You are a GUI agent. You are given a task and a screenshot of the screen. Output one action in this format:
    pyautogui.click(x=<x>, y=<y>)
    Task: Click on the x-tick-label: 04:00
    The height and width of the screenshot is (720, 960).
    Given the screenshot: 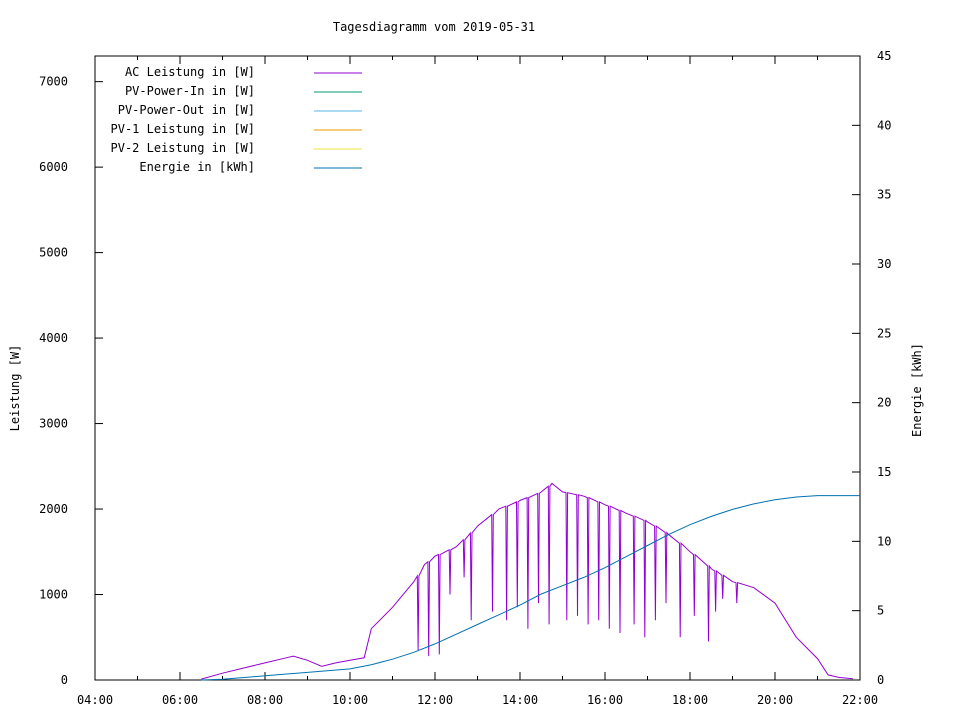 What is the action you would take?
    pyautogui.click(x=95, y=700)
    